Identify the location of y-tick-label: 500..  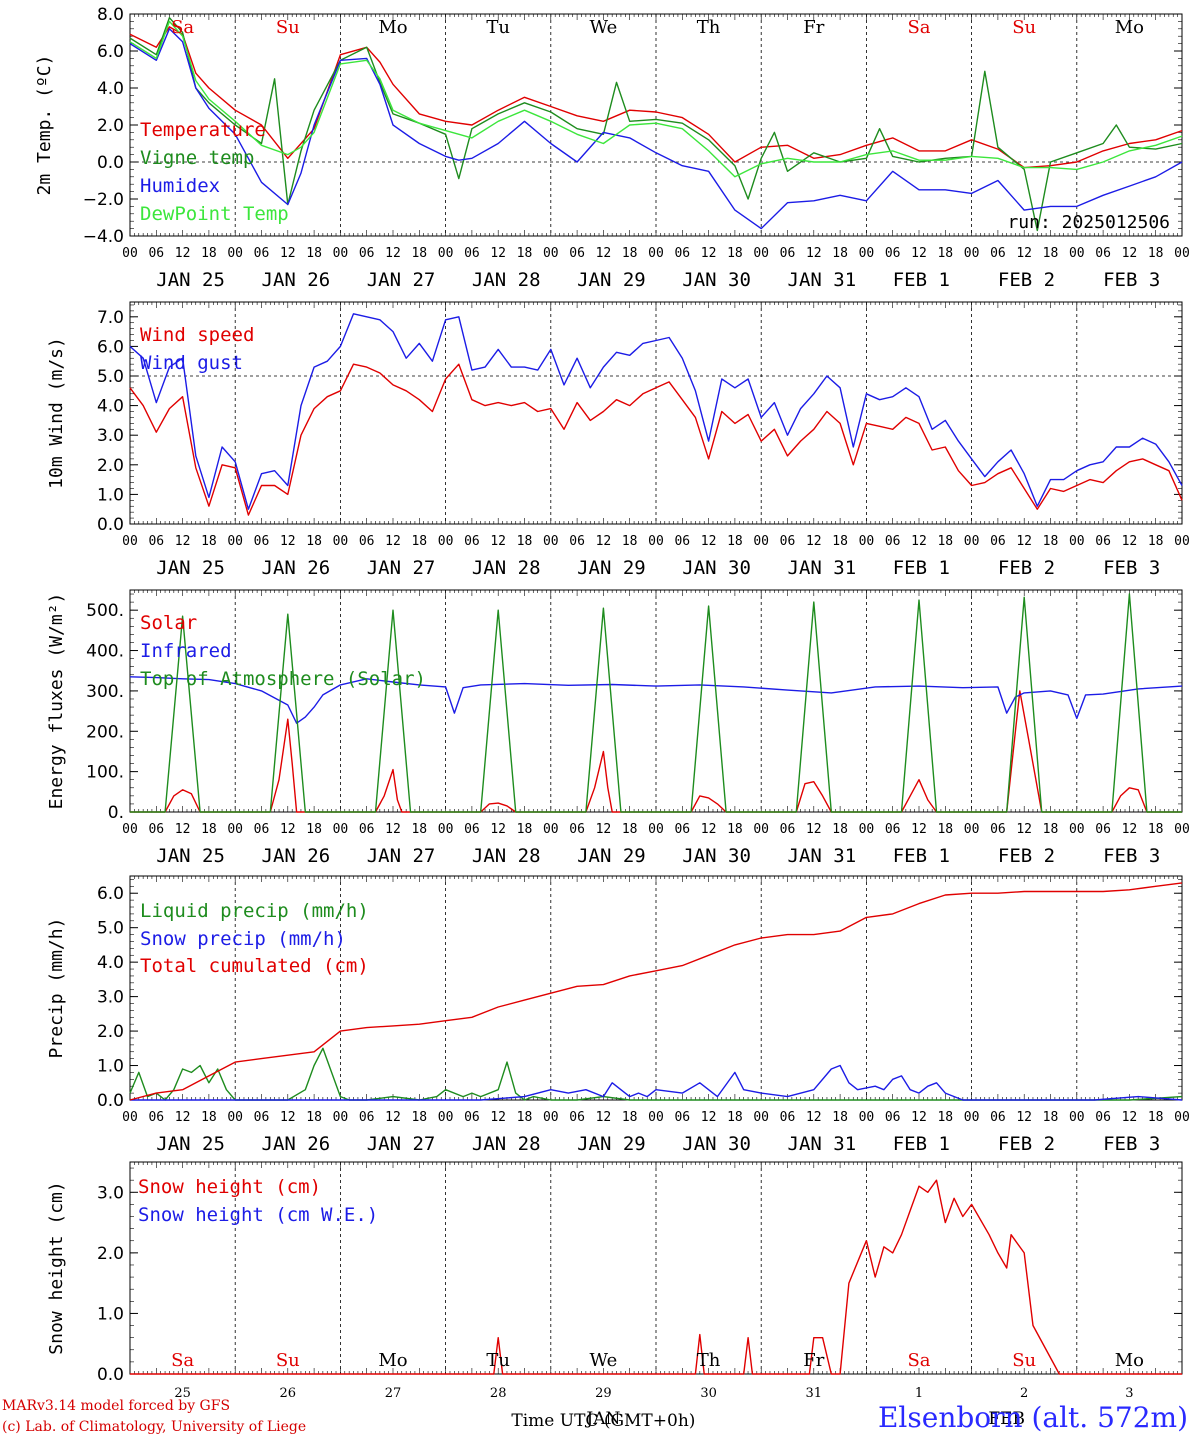
(105, 611).